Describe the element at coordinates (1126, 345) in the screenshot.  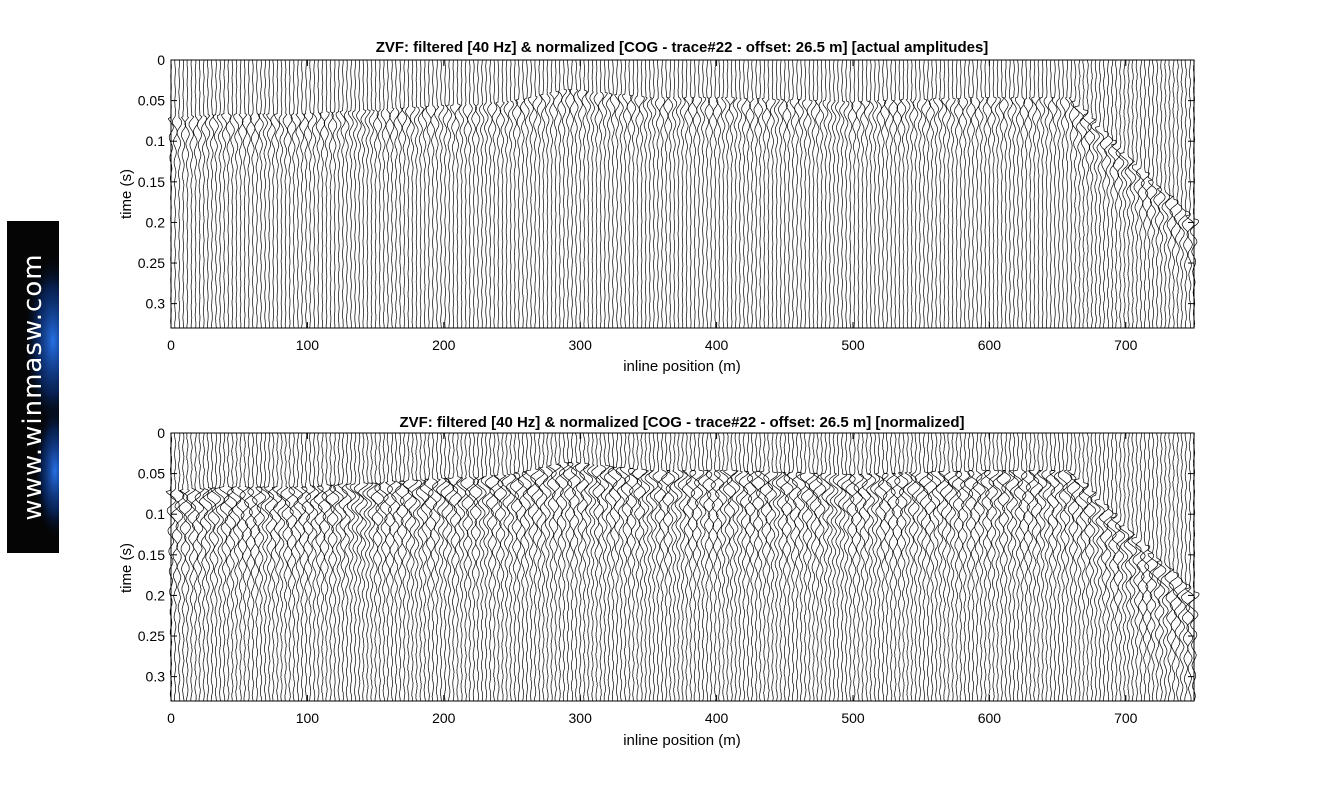
I see `x-tick-label: 700` at that location.